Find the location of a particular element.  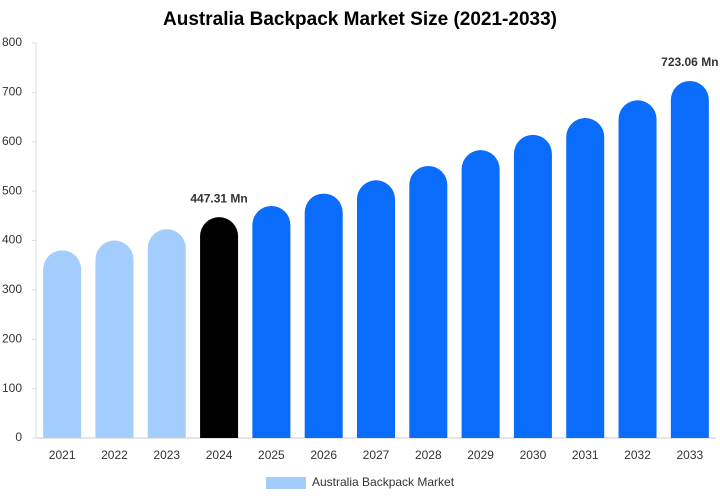

y-tick-label: 100 is located at coordinates (12, 388).